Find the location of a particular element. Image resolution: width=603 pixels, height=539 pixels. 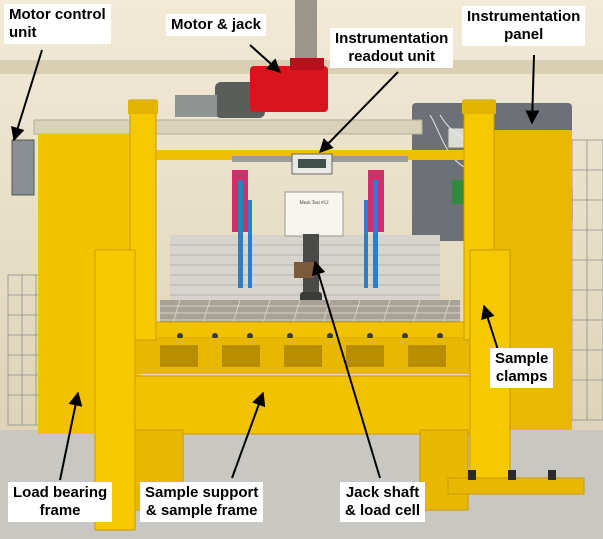

terminal-block is located at coordinates (459, 192).